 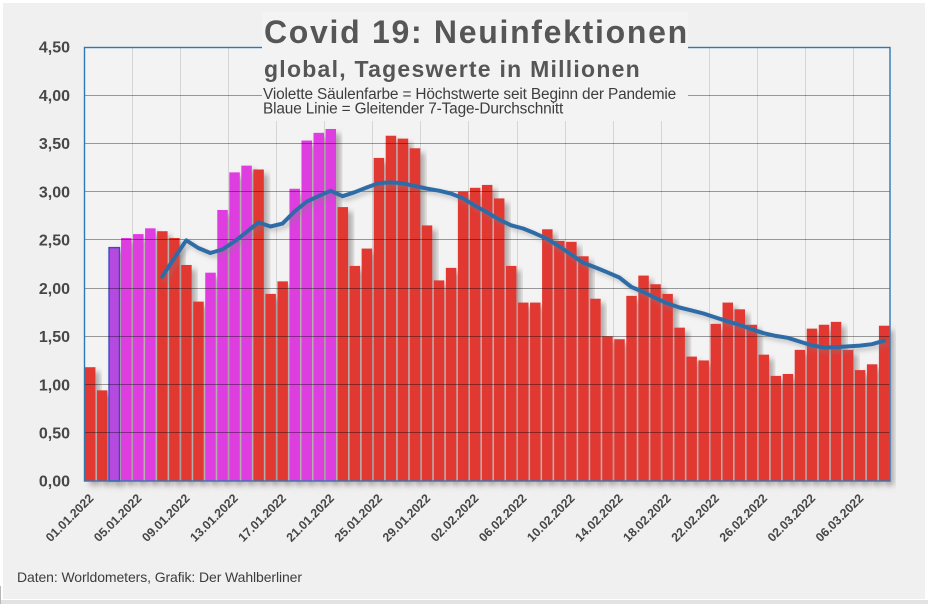 I want to click on svg-text:global, Tageswerte in Millione: global, Tageswerte in Millionen, so click(x=452, y=69).